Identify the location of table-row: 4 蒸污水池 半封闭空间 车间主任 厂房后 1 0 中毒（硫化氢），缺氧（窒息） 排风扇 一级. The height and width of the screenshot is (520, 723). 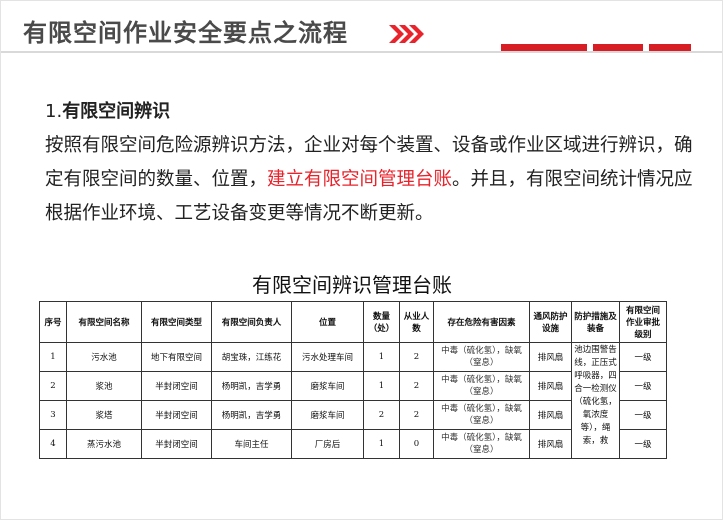
(353, 444).